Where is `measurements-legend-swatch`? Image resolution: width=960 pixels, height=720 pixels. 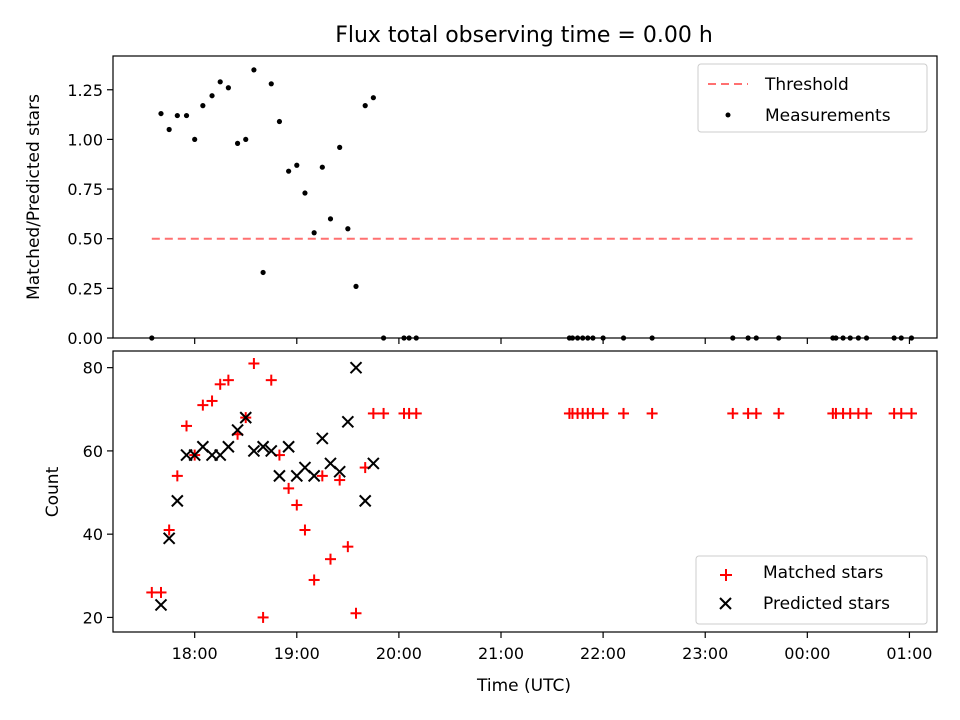 measurements-legend-swatch is located at coordinates (728, 115).